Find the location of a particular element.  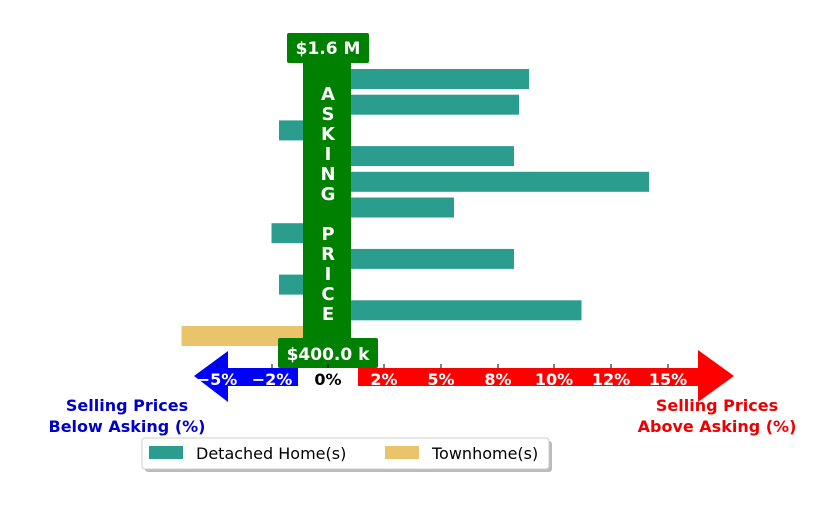

x-tick-label: 0% is located at coordinates (327, 379).